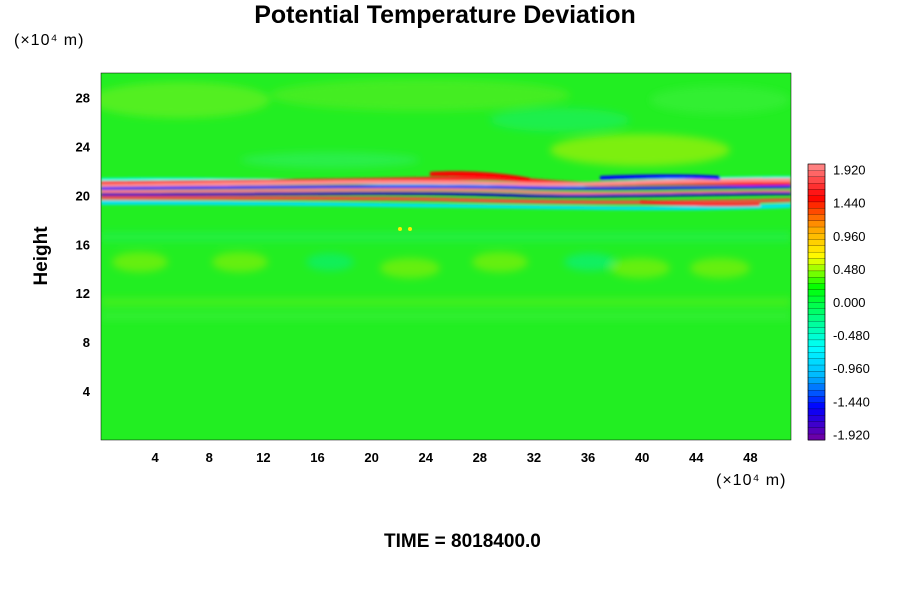 This screenshot has height=600, width=900. Describe the element at coordinates (445, 123) in the screenshot. I see `upper-region-texture` at that location.